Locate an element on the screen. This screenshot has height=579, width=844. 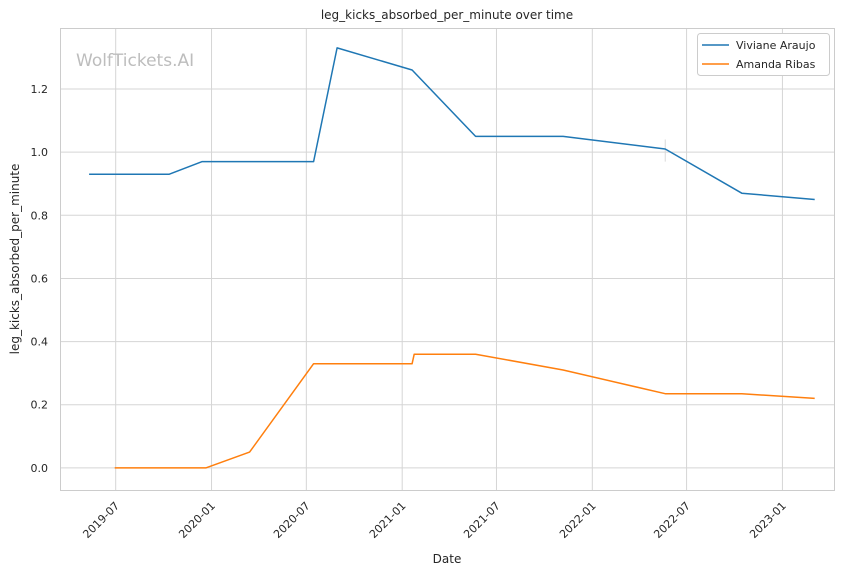
y-tick-label: 1.0 is located at coordinates (40, 152).